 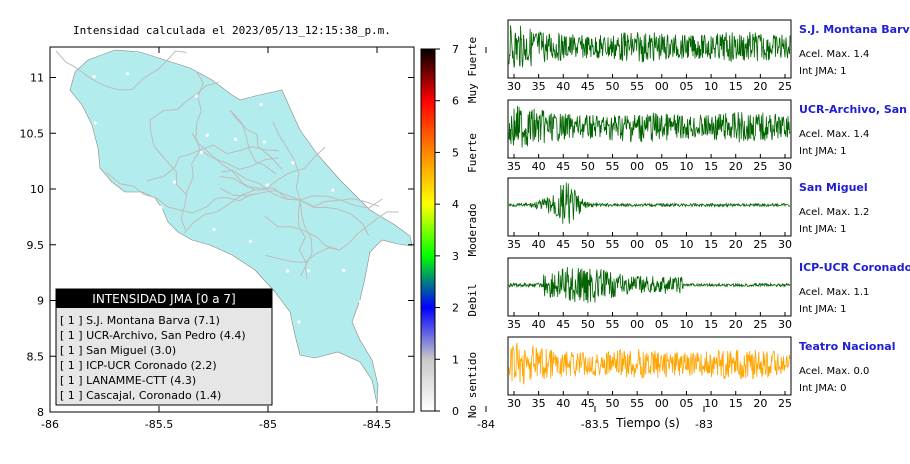 What do you see at coordinates (40, 301) in the screenshot?
I see `map-y-tick-label: 9` at bounding box center [40, 301].